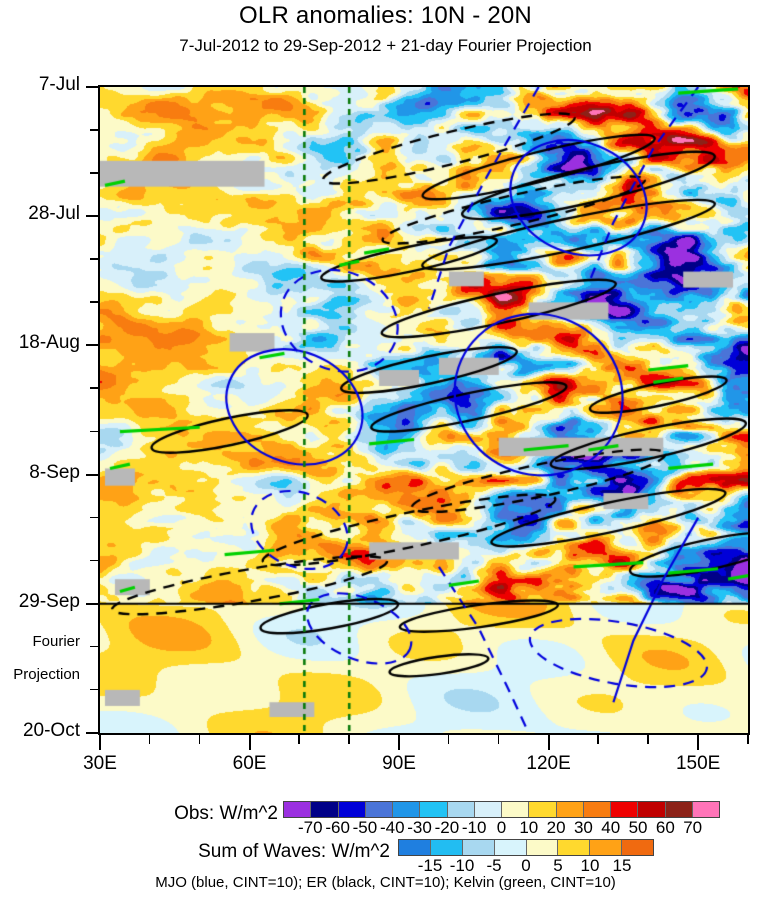 Image resolution: width=771 pixels, height=899 pixels. Describe the element at coordinates (693, 827) in the screenshot. I see `colorbar-tick-label: 70` at that location.